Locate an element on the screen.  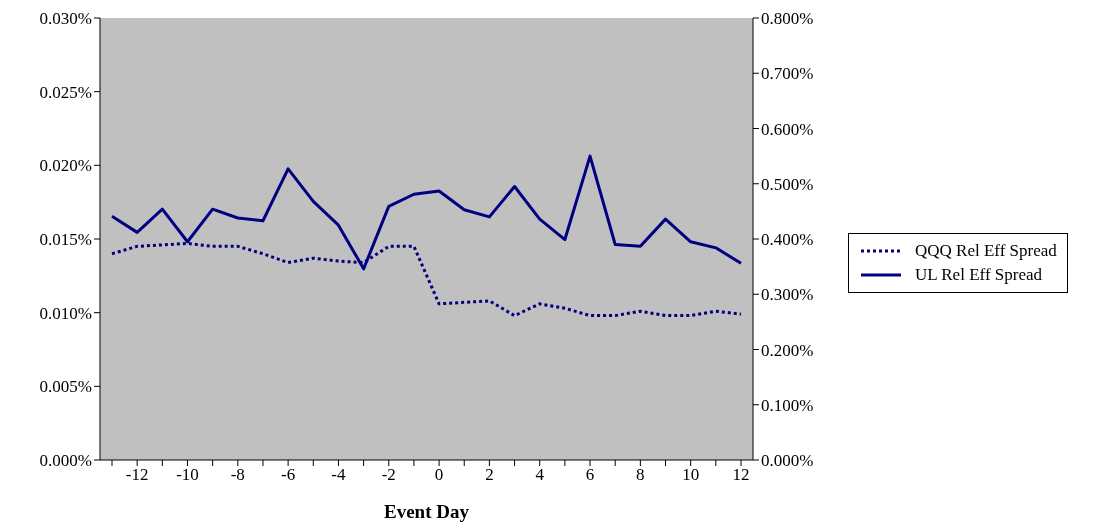
y-tick-label: 0.000% is located at coordinates (65, 461).